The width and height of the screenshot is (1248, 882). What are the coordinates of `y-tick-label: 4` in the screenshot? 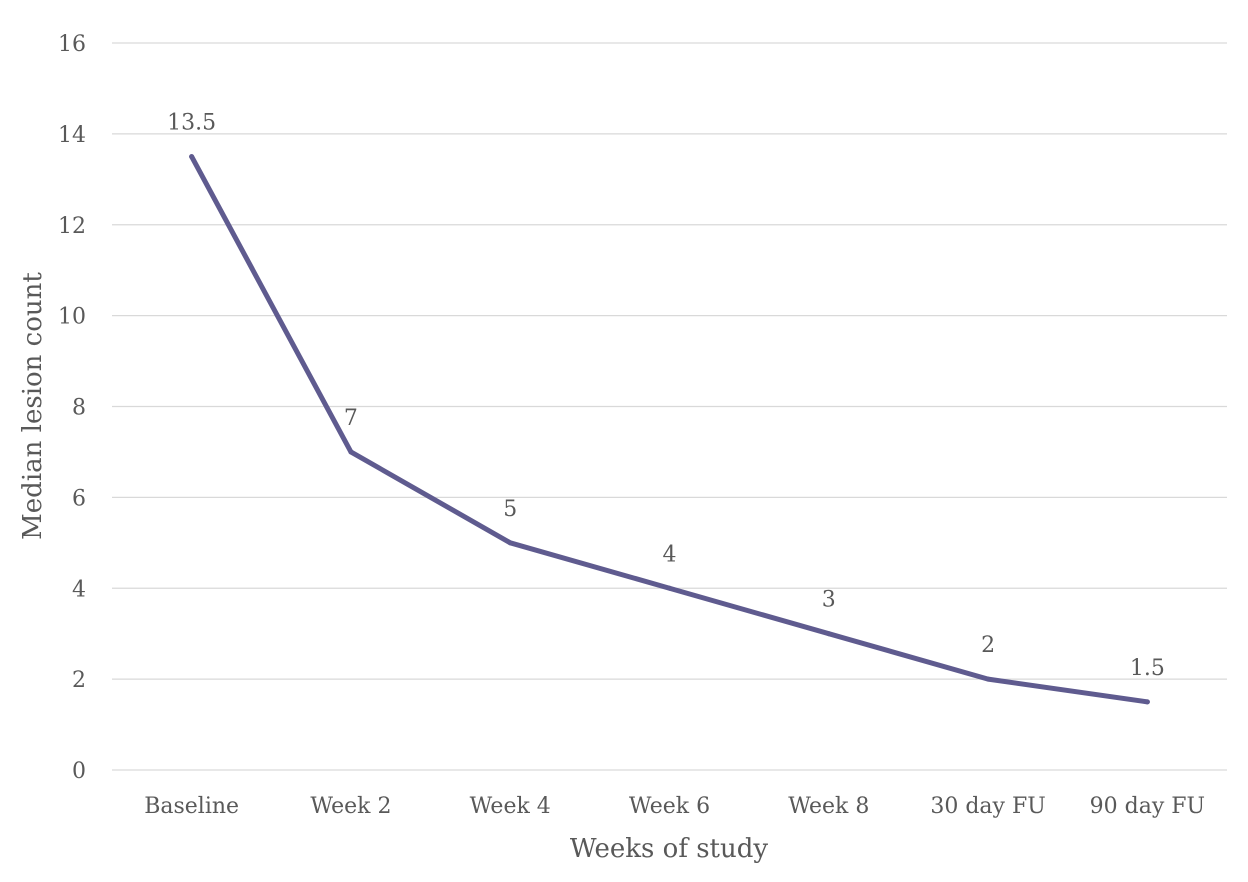 It's located at (79, 589).